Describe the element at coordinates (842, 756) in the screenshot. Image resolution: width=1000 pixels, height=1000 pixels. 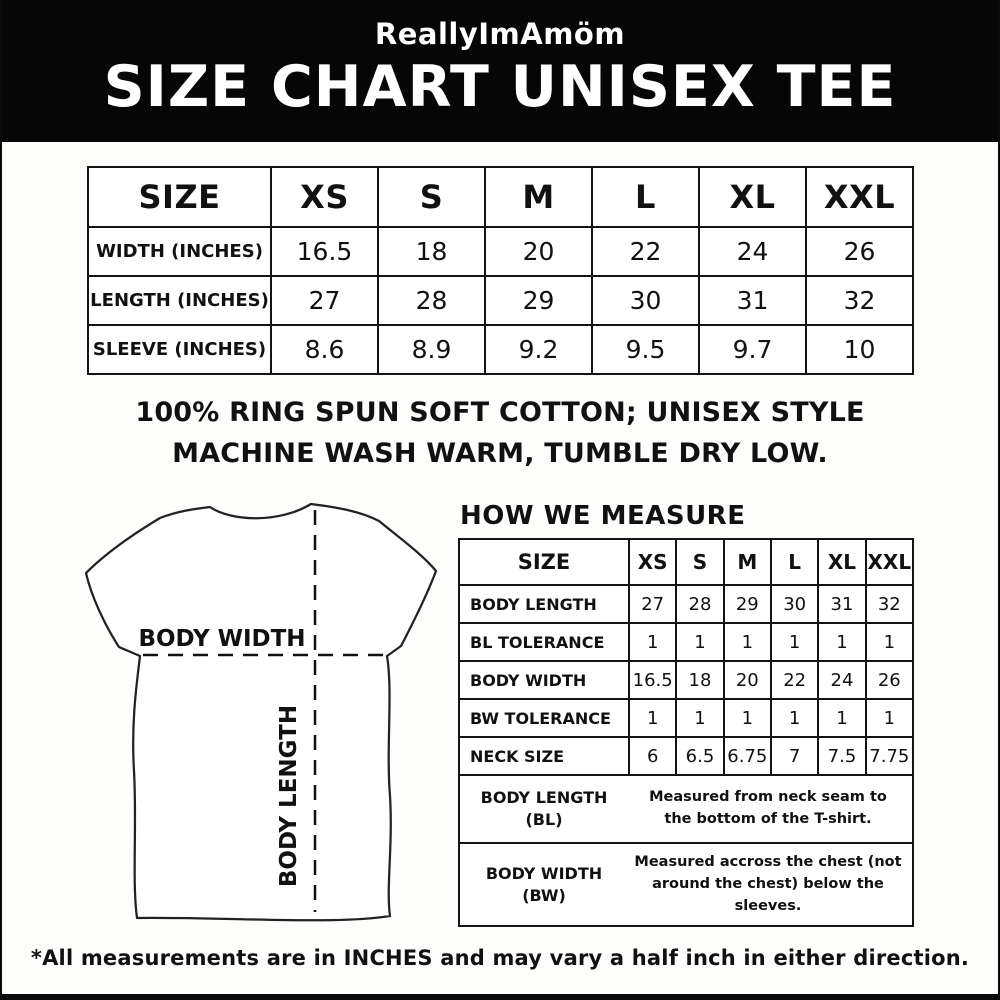
I see `cell-value: 7.5` at that location.